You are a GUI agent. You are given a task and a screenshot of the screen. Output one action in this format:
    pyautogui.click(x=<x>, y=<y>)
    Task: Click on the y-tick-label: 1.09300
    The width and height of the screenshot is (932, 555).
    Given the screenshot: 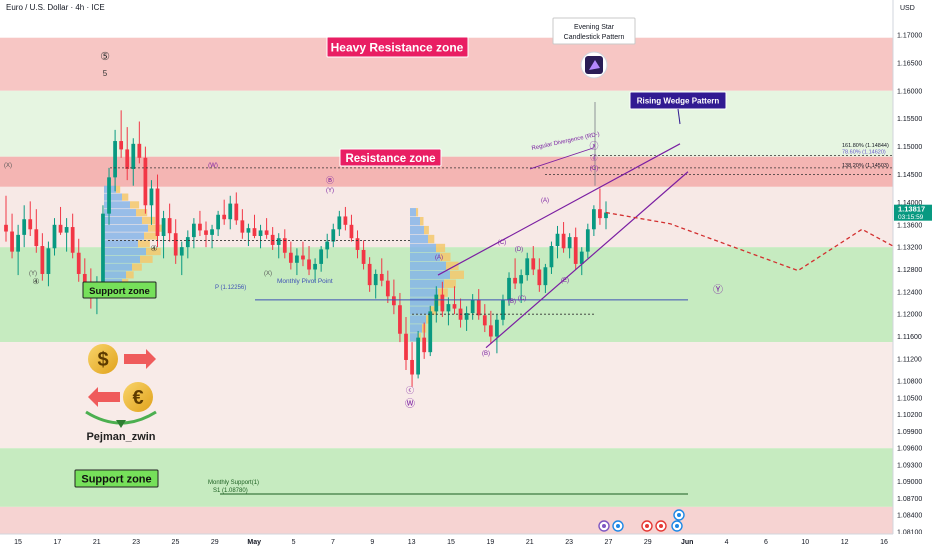 What is the action you would take?
    pyautogui.click(x=909, y=465)
    